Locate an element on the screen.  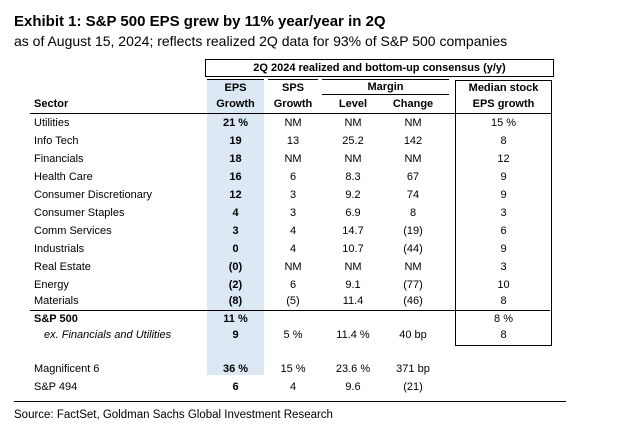
margin-change-value: 74 is located at coordinates (413, 195).